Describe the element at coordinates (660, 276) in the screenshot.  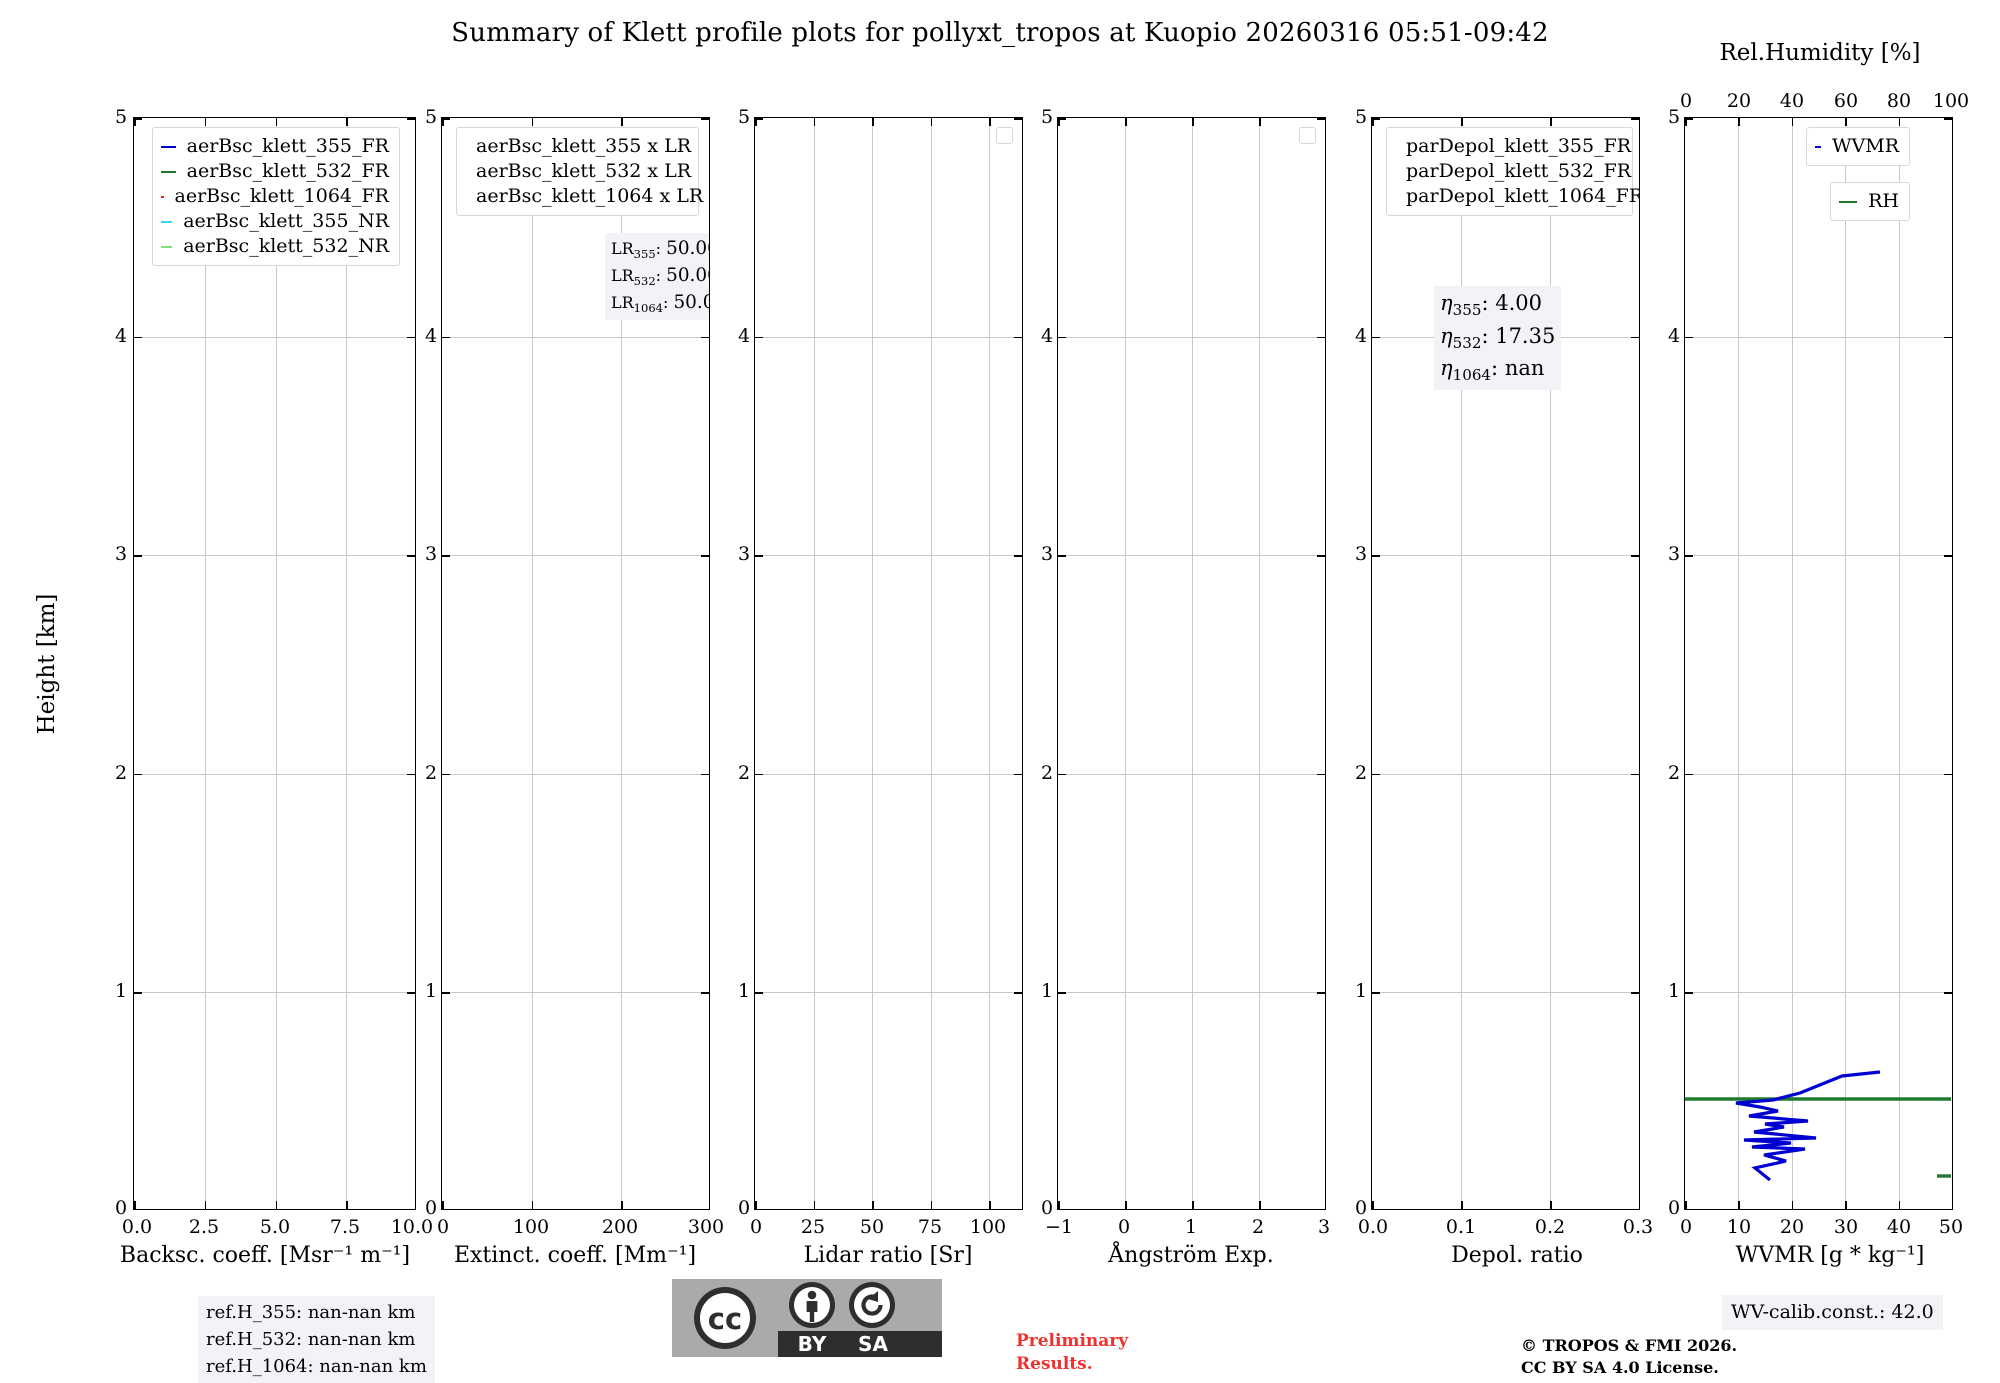
I see `lr-532-row: LR532: 50.00` at that location.